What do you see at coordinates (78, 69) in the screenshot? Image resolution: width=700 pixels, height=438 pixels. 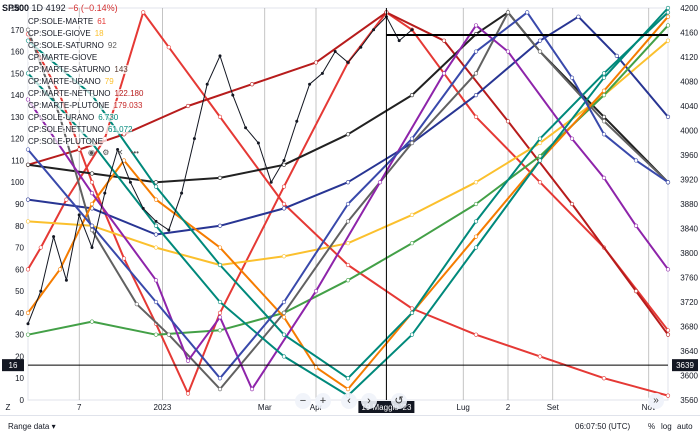 I see `legend-item: CP:MARTE-SATURNO 143` at bounding box center [78, 69].